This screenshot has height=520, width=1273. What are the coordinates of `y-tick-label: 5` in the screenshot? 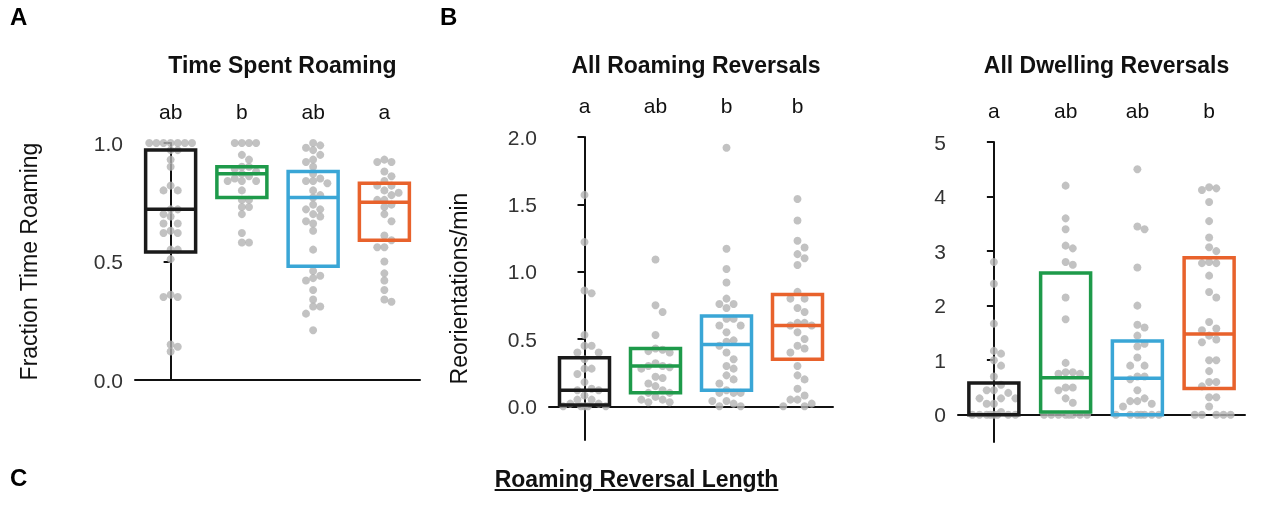 It's located at (940, 142).